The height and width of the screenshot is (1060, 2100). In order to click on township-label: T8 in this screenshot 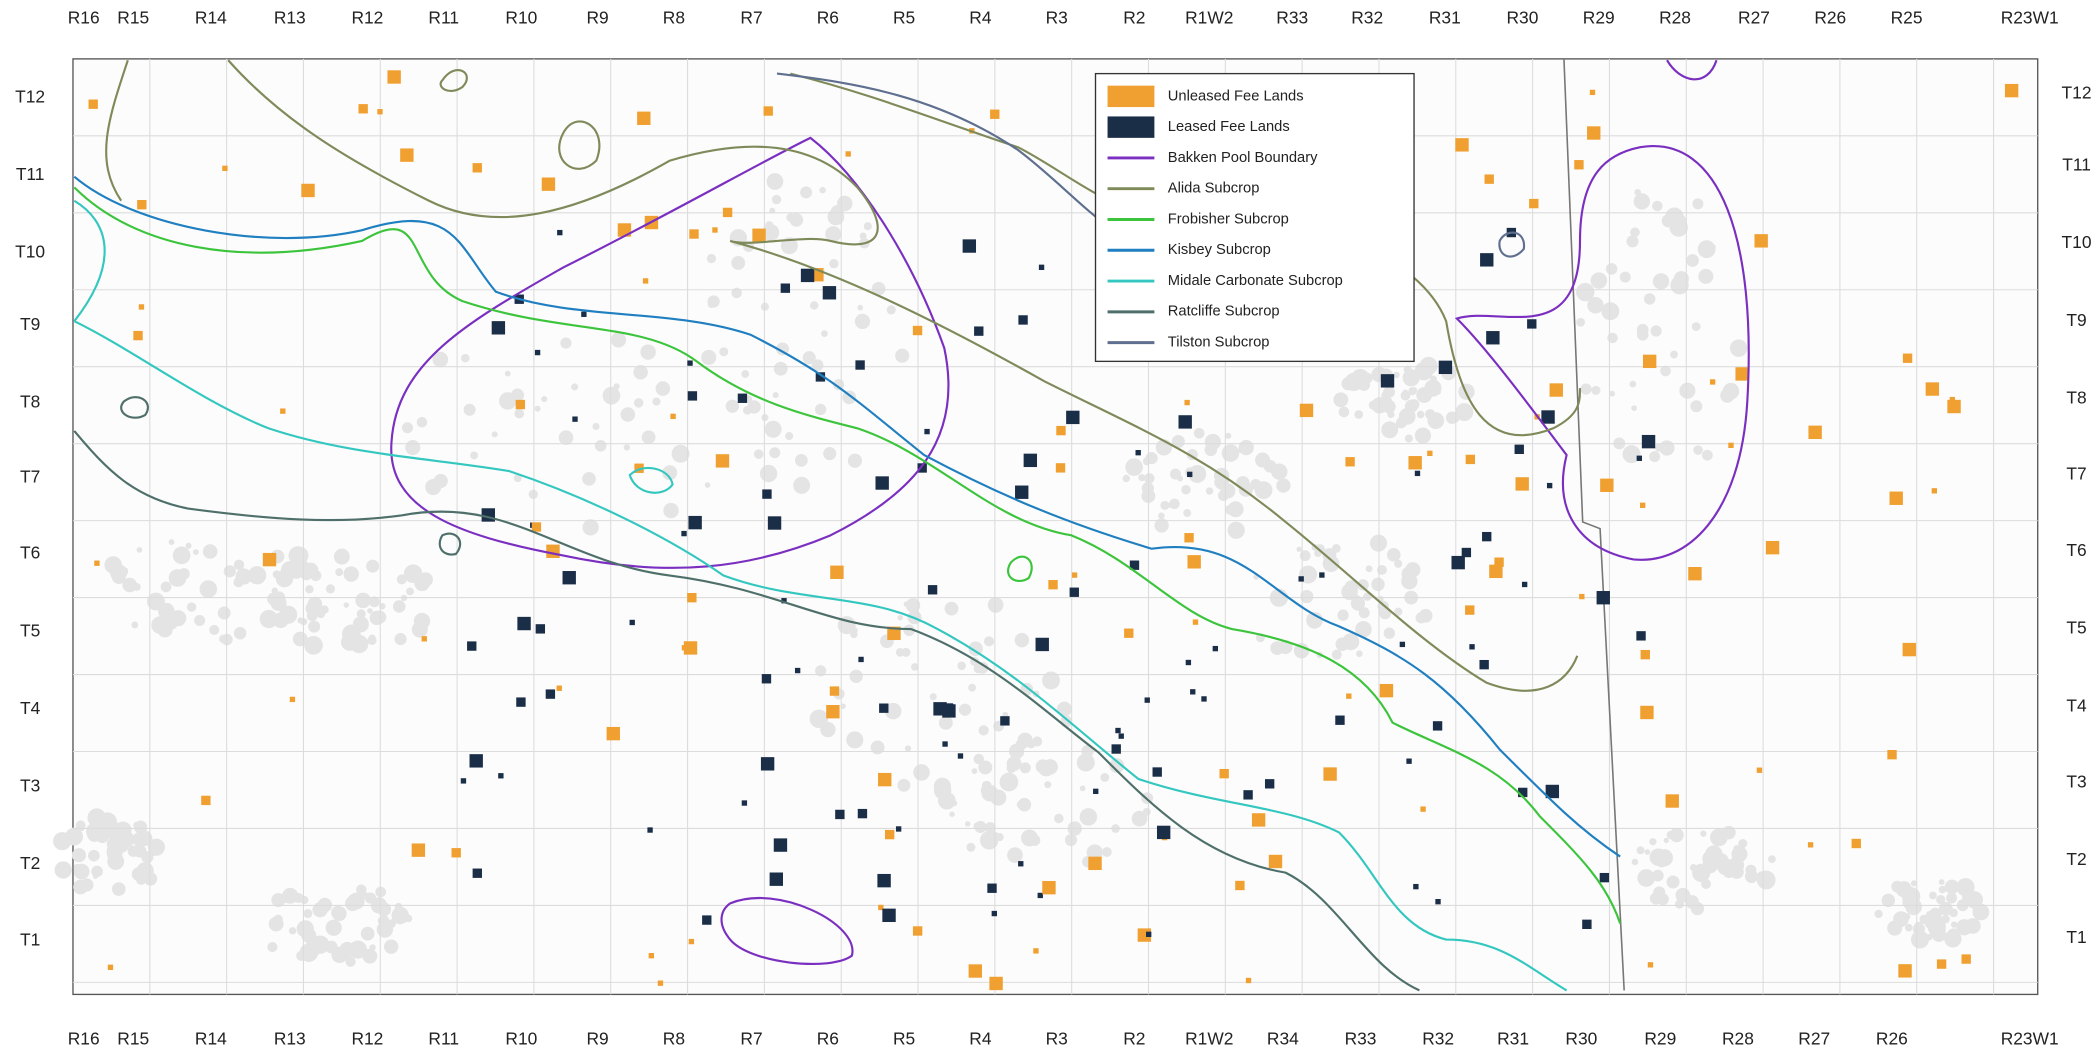, I will do `click(2076, 397)`.